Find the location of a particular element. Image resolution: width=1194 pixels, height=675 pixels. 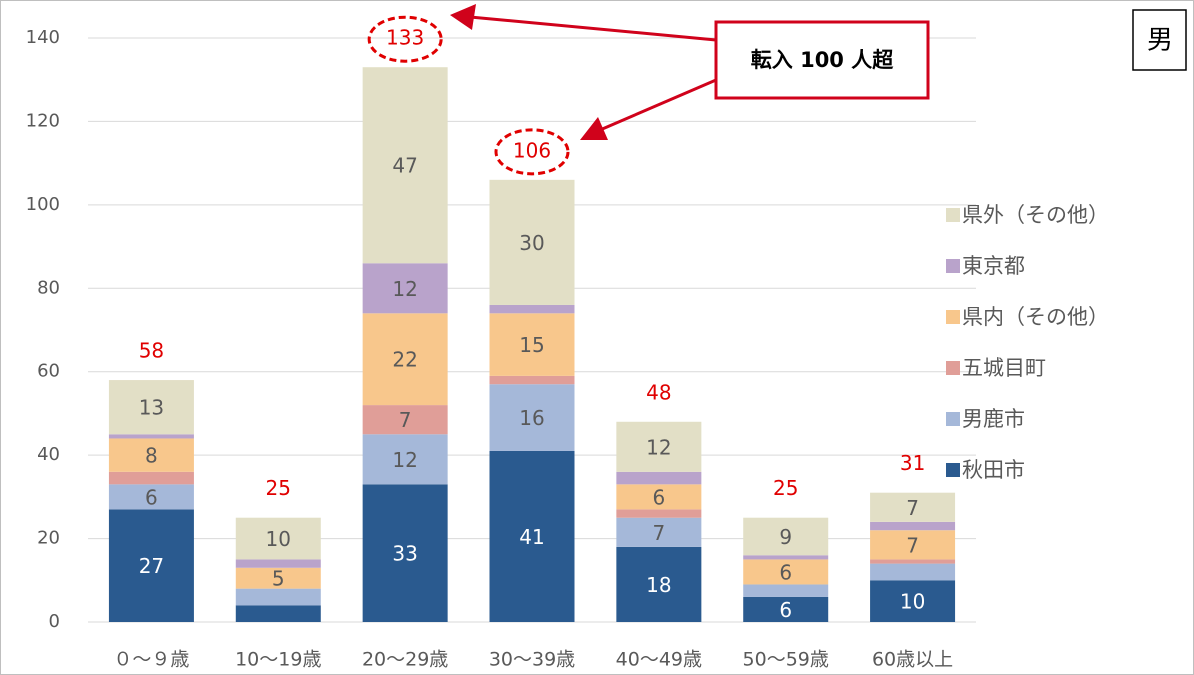

legend-label: 東京都 is located at coordinates (993, 266).